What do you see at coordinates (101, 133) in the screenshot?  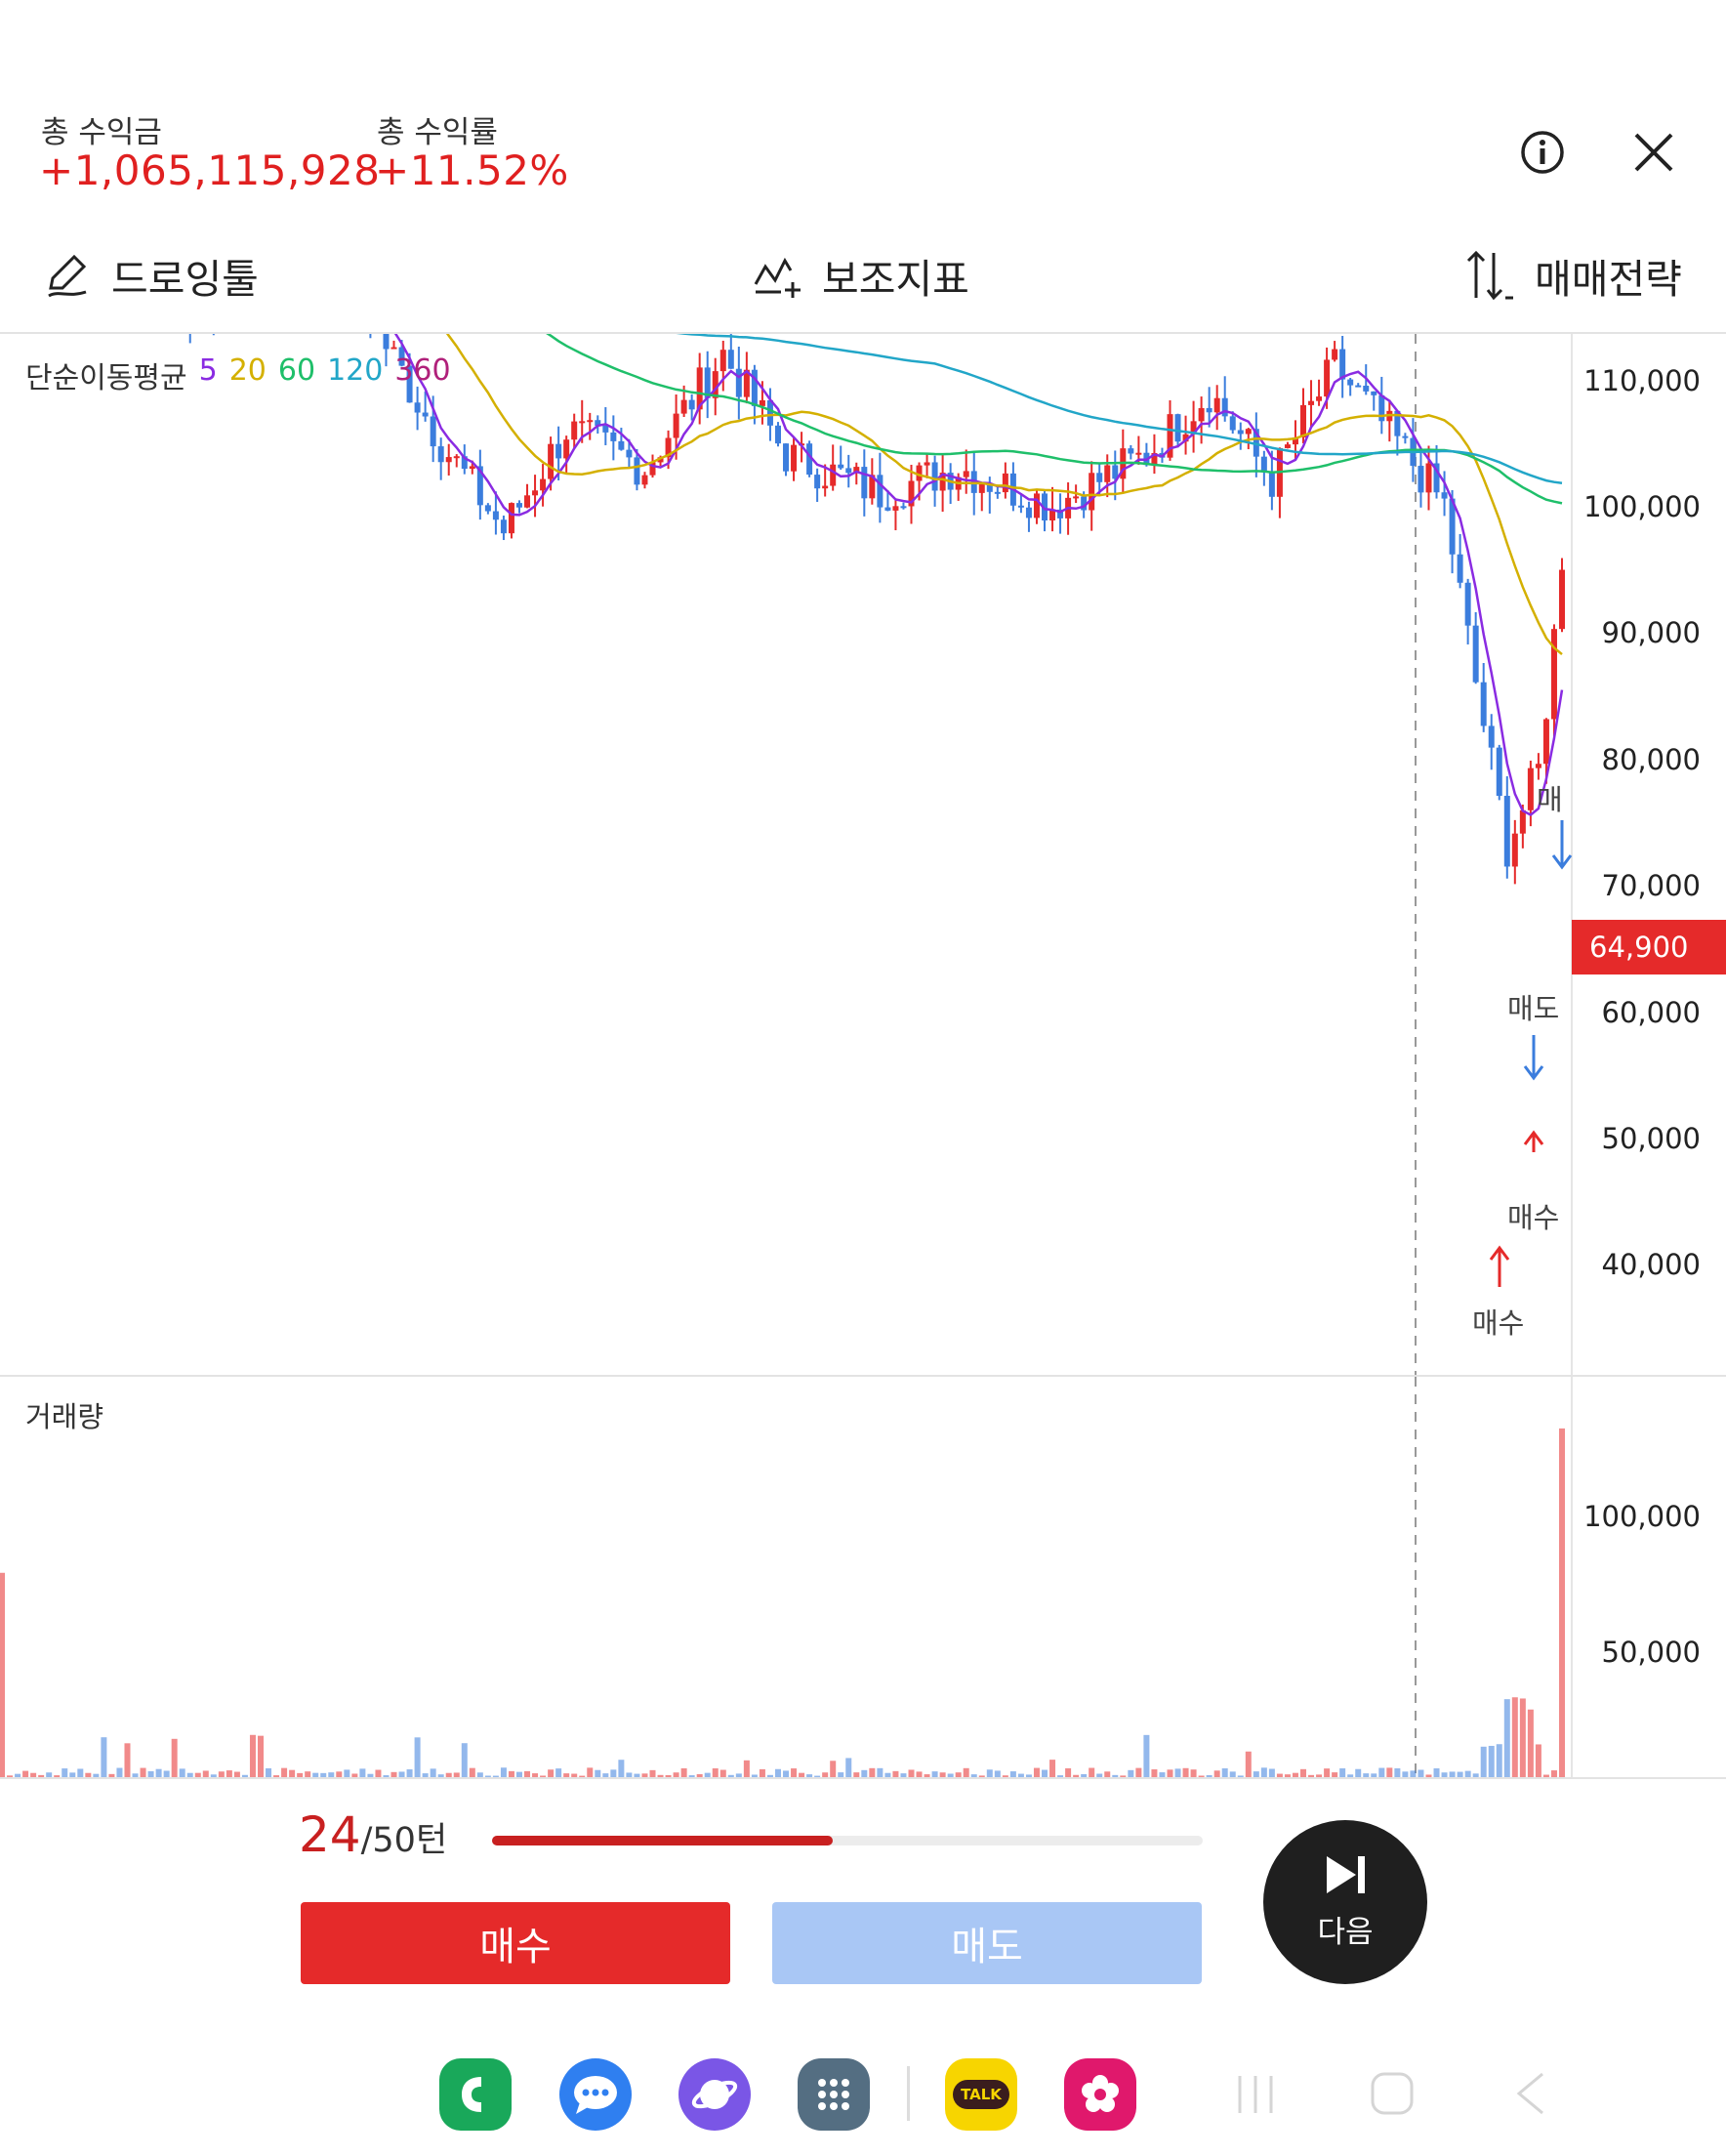 I see `total-profit-label: 총 수익금` at bounding box center [101, 133].